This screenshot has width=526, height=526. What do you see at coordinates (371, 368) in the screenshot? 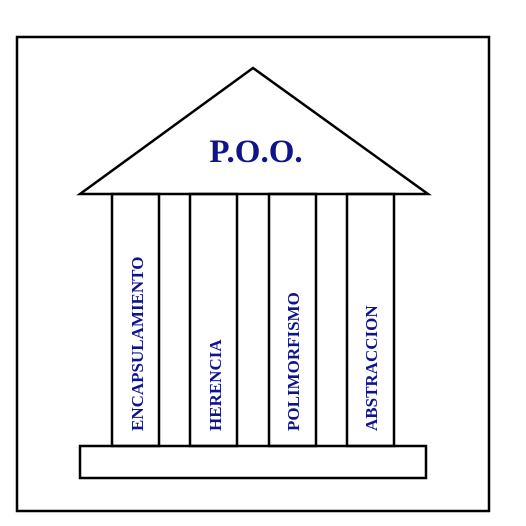
I see `pillar-label-abstraccion: ABSTRACCION` at bounding box center [371, 368].